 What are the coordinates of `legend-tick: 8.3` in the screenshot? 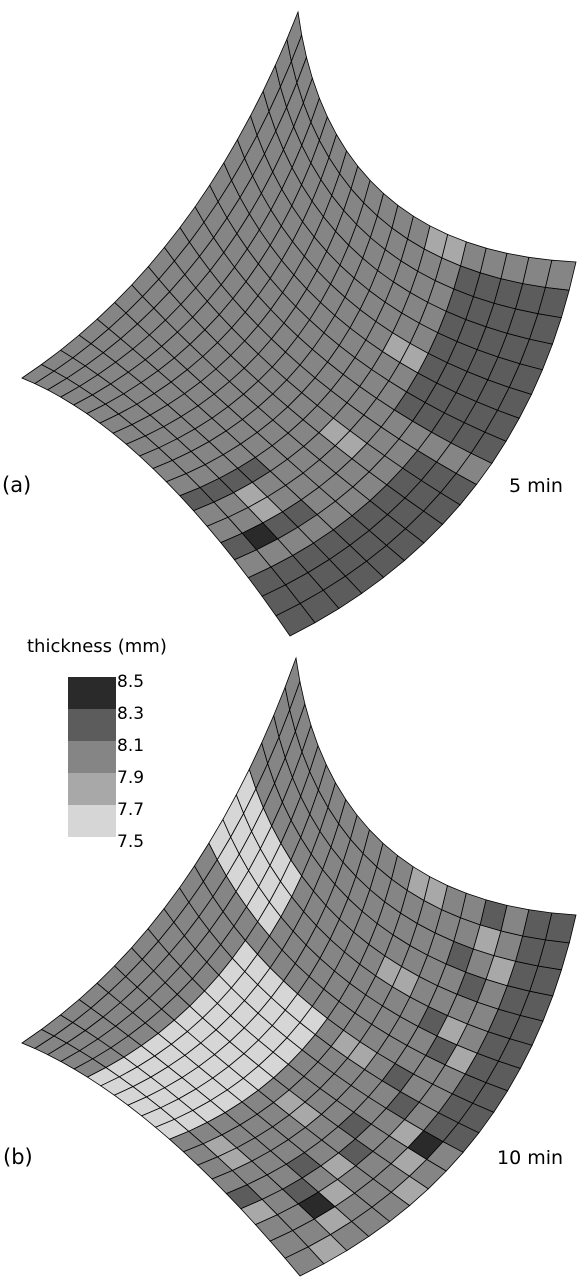 It's located at (130, 714).